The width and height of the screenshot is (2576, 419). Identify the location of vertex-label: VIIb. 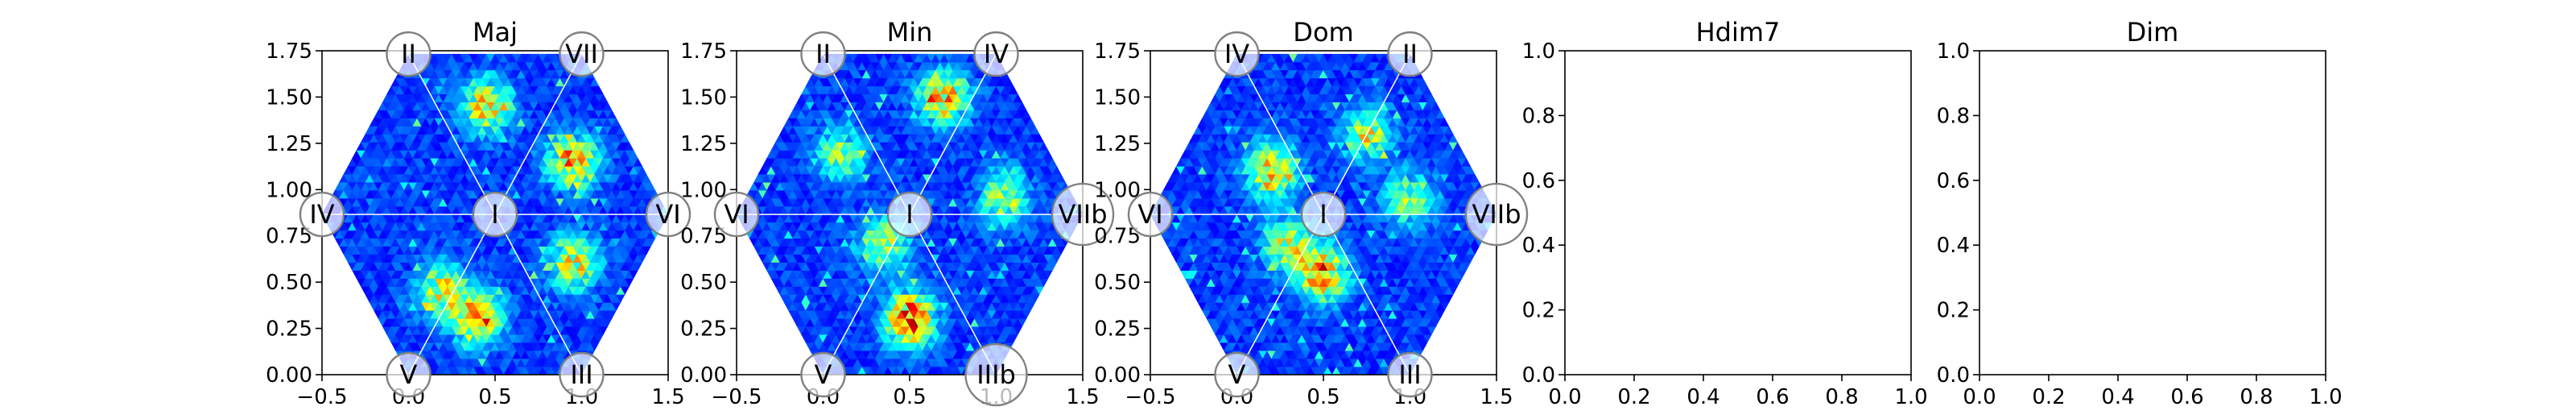
(1082, 214).